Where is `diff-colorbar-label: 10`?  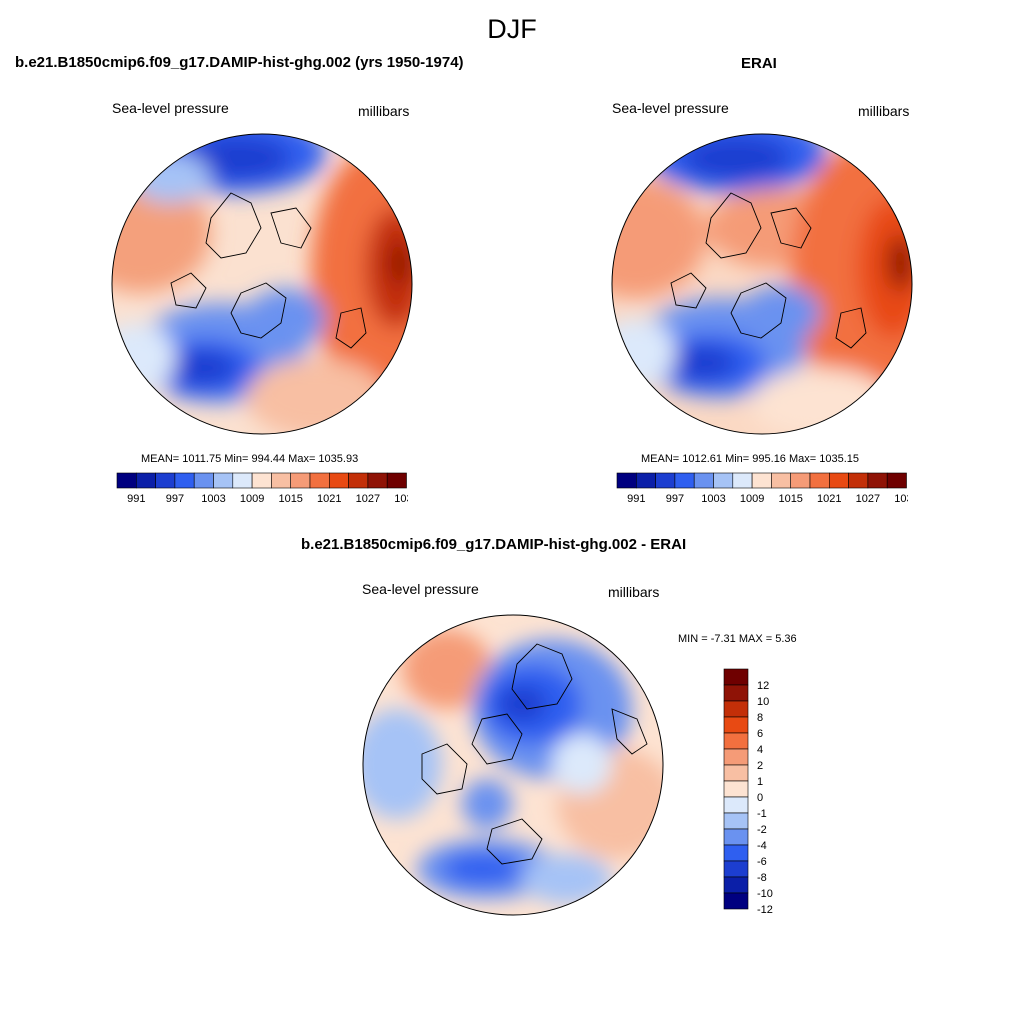 diff-colorbar-label: 10 is located at coordinates (763, 702).